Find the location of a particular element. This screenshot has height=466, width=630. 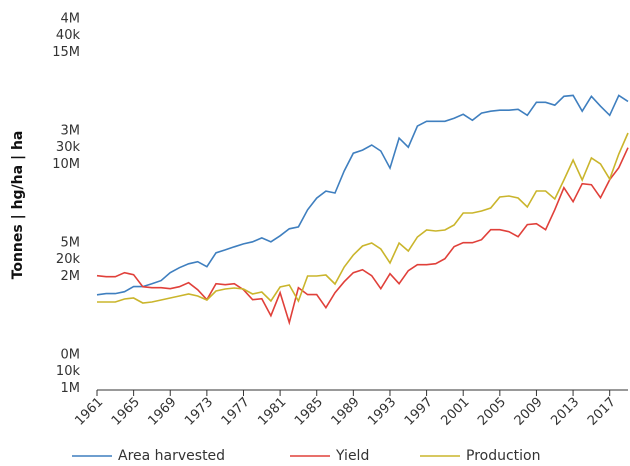

y-tick-label: 15M is located at coordinates (66, 52).